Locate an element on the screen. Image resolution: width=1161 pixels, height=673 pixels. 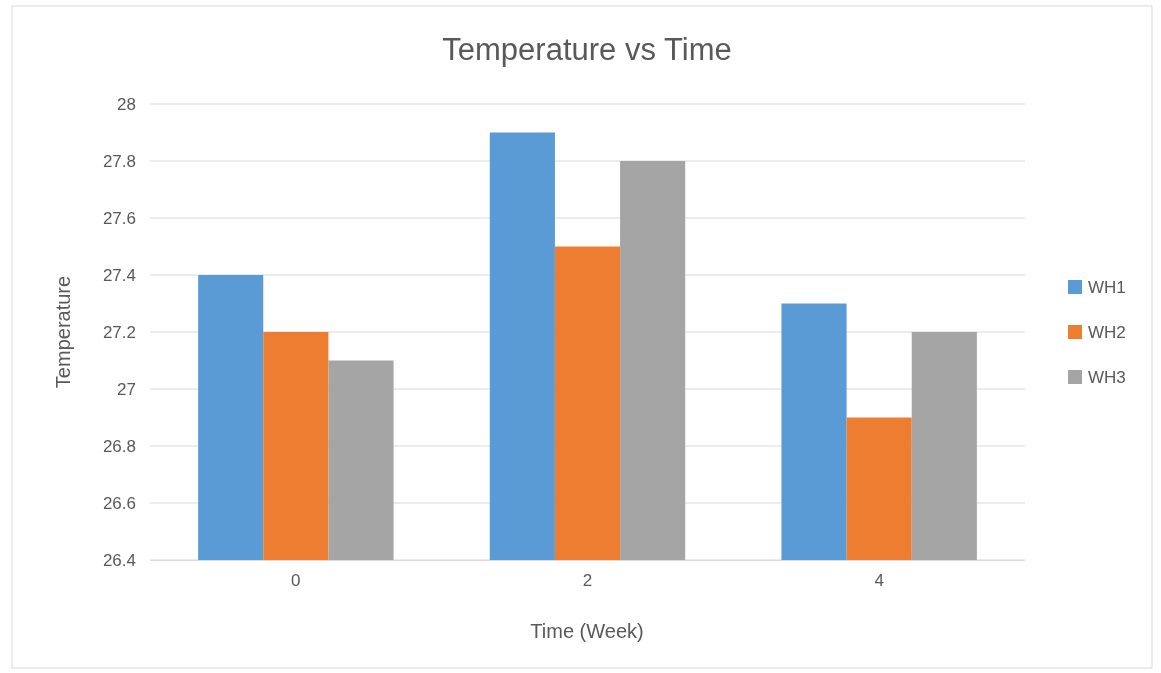
legend-label: WH1 is located at coordinates (1107, 287).